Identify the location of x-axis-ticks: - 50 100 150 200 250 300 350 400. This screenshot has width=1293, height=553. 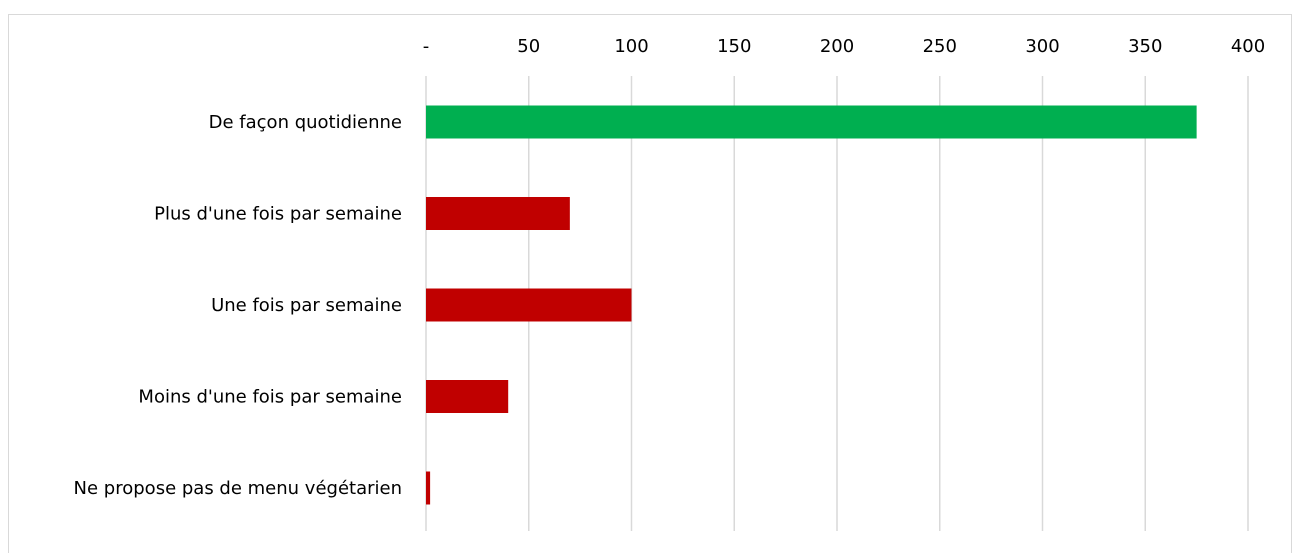
(844, 46).